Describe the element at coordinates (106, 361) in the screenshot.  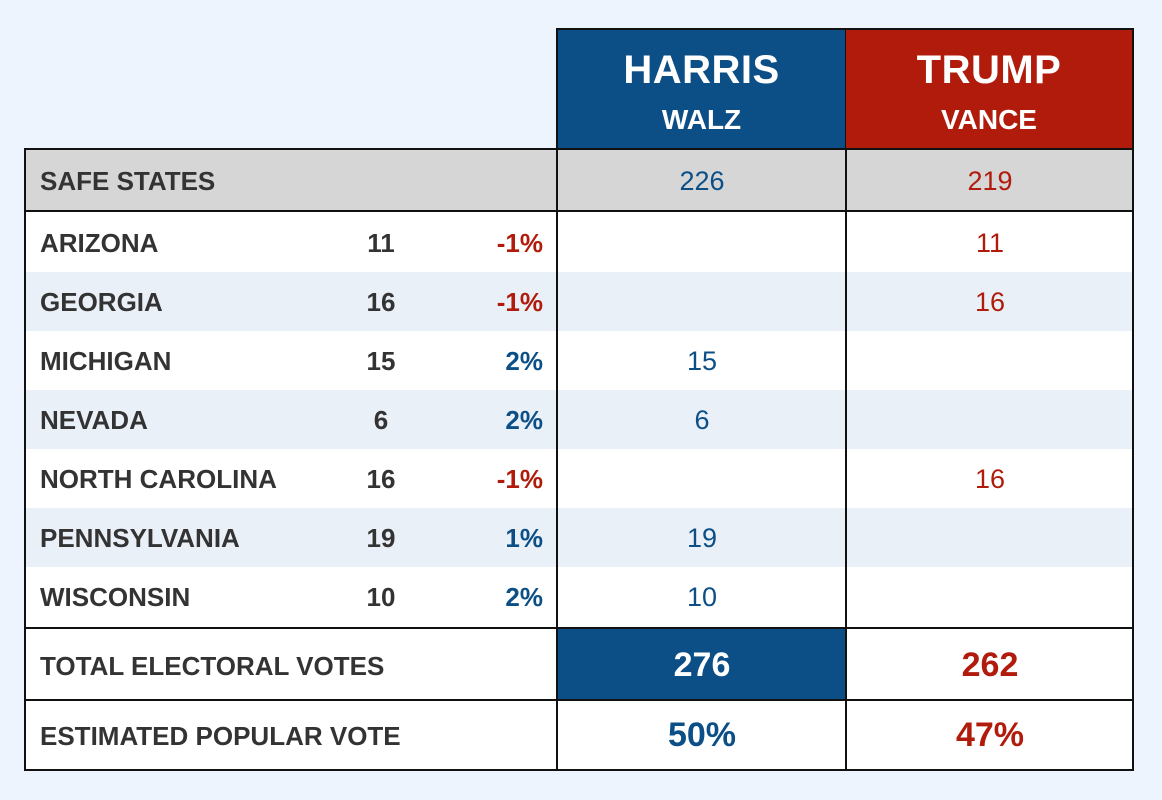
I see `state-name: MICHIGAN` at that location.